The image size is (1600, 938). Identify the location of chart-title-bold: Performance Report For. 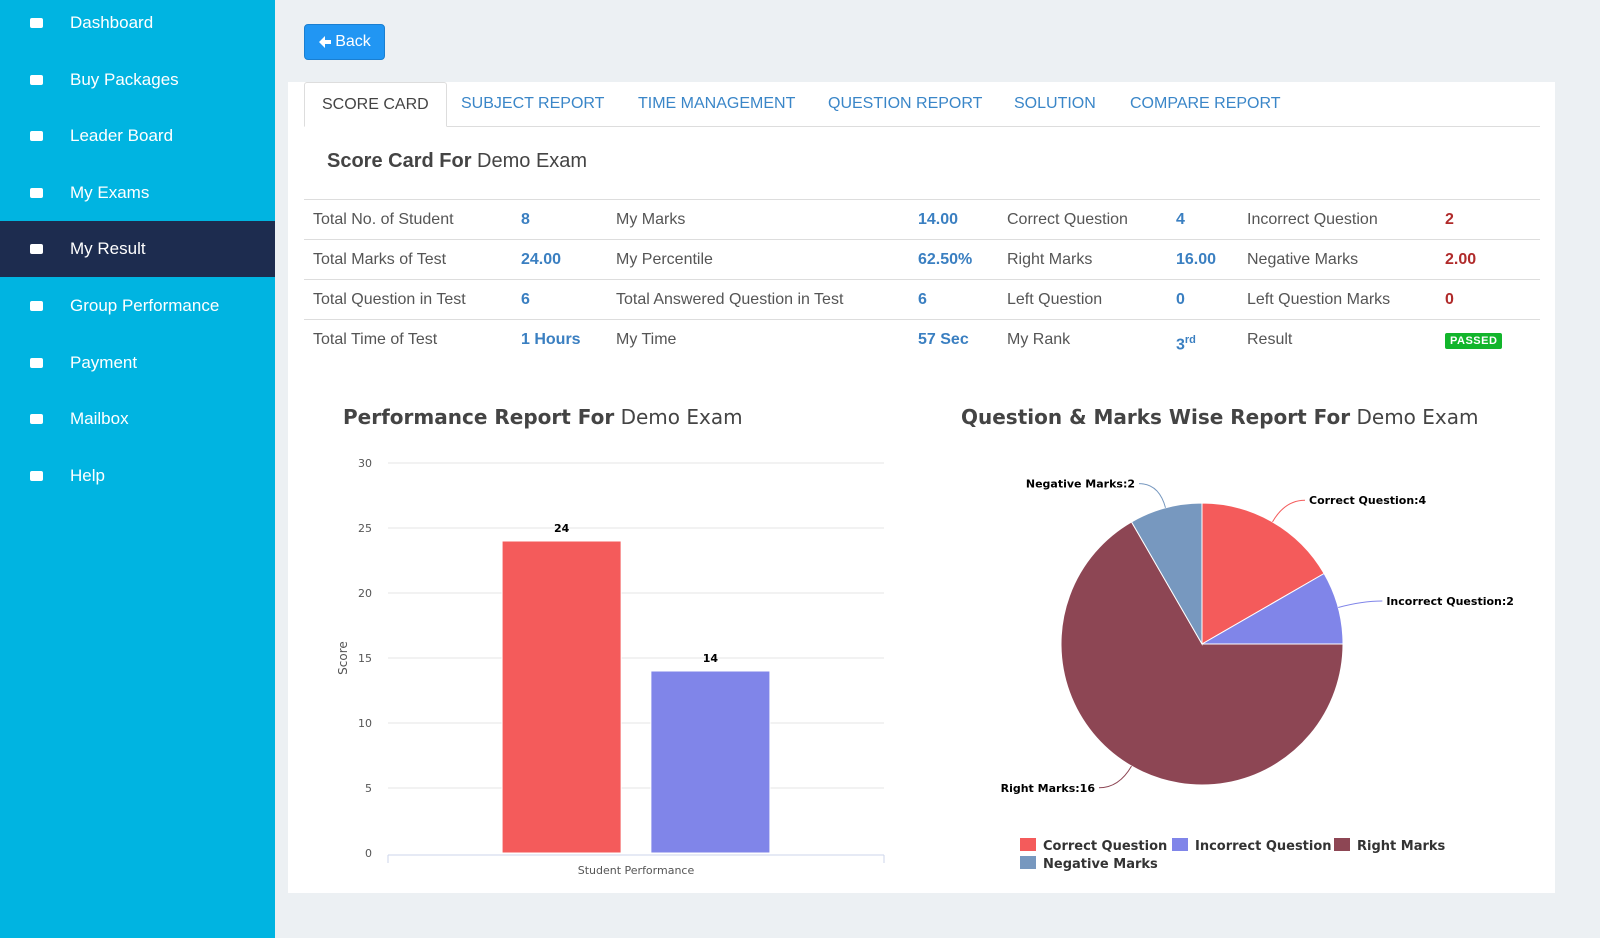
(478, 417).